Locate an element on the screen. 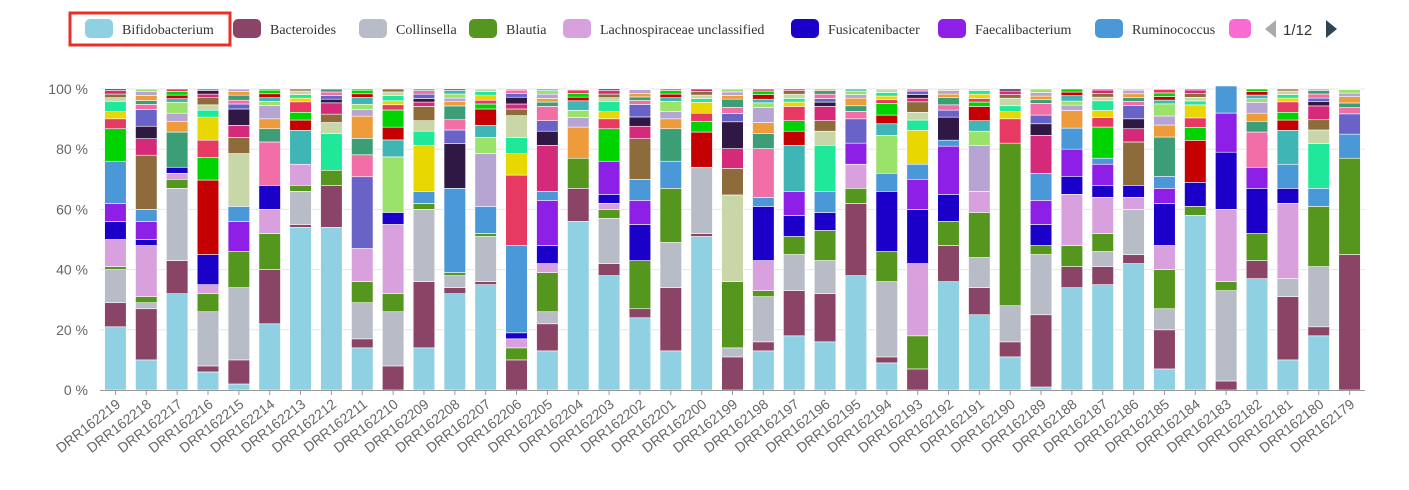  legend-item-bifidobacterium: Bifidobacterium is located at coordinates (149, 28).